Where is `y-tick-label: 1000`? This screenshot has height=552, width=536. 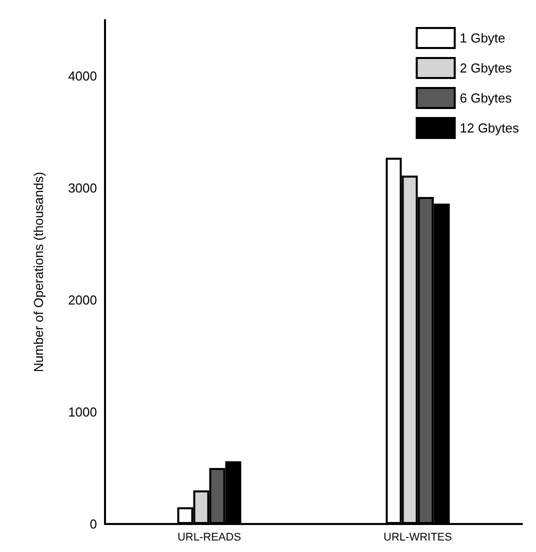
y-tick-label: 1000 is located at coordinates (82, 412).